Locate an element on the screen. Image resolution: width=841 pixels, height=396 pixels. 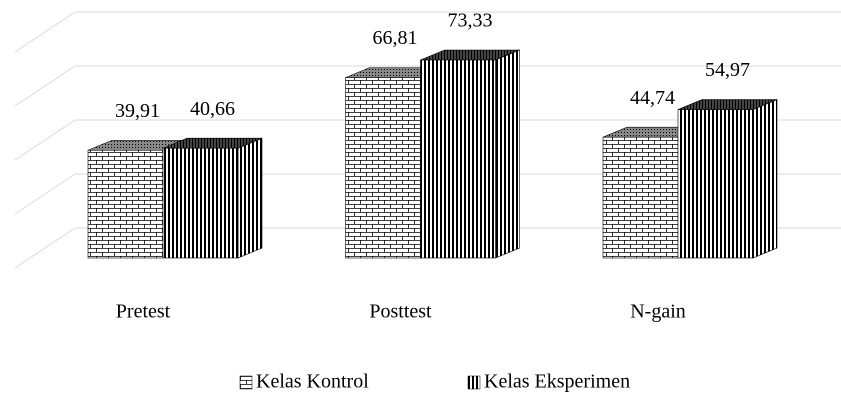
value-label: 66,81 is located at coordinates (395, 38).